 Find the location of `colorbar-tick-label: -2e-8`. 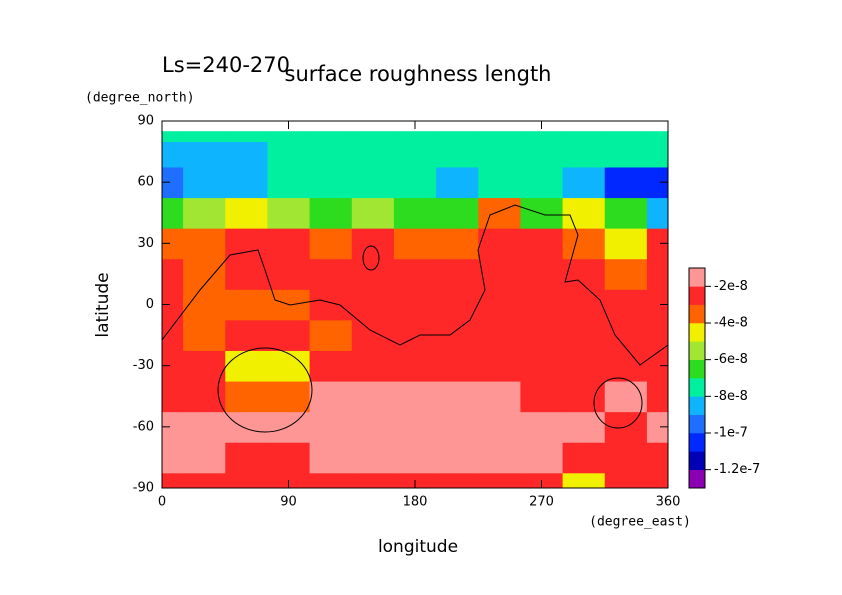

colorbar-tick-label: -2e-8 is located at coordinates (731, 286).